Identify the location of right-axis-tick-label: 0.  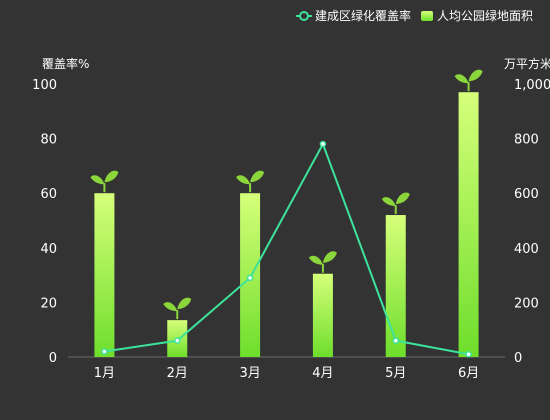
(518, 358).